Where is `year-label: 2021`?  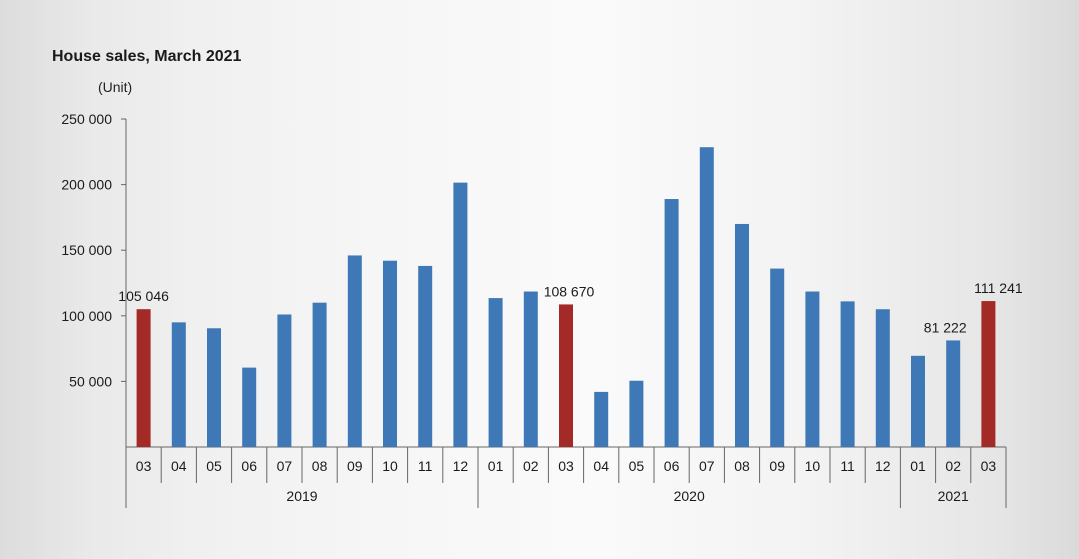 year-label: 2021 is located at coordinates (953, 496).